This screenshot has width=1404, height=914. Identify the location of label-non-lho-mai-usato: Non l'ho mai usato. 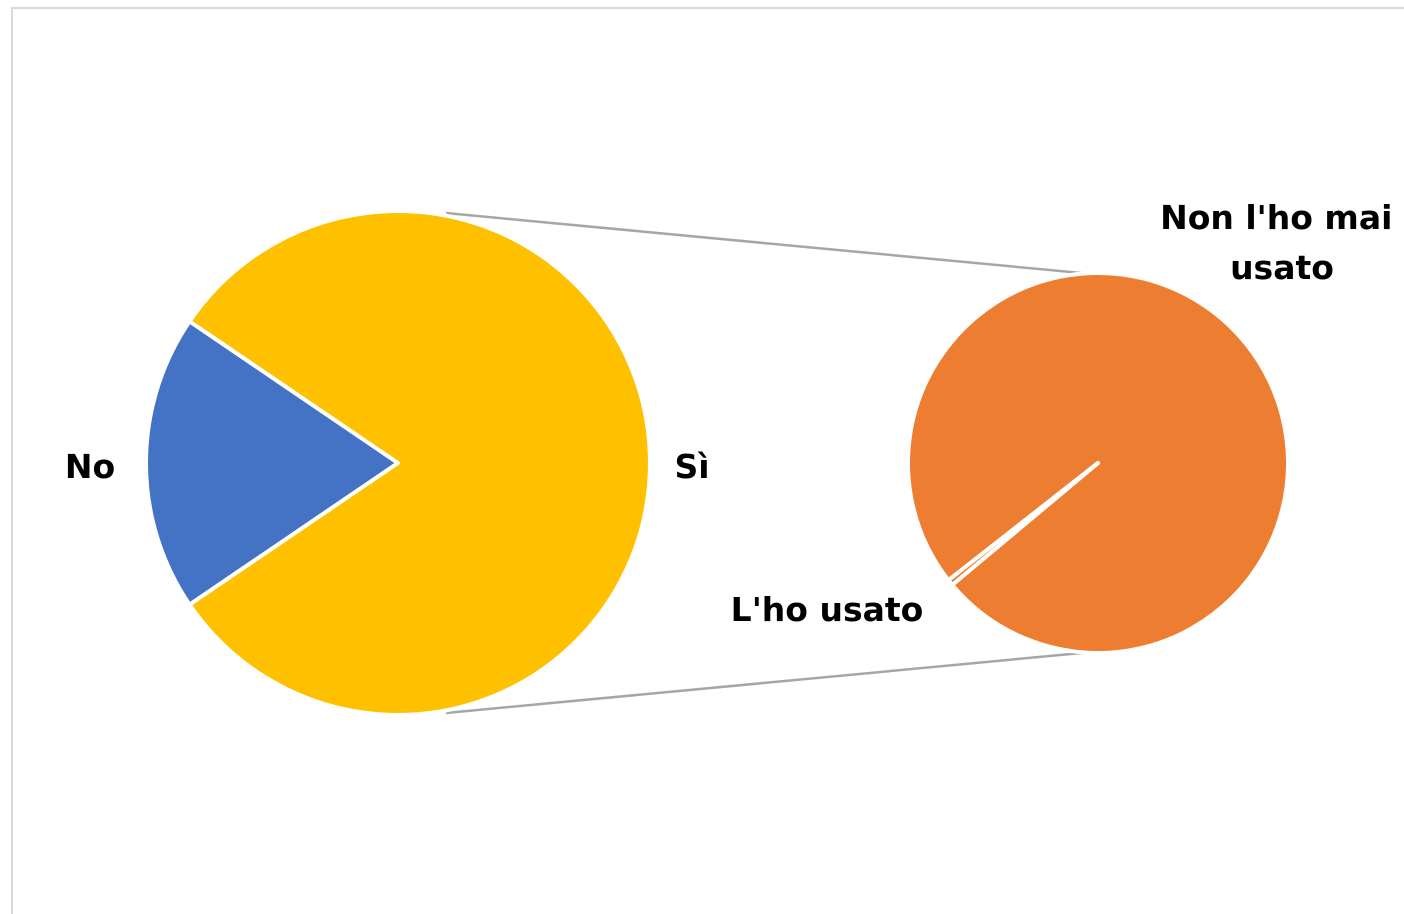
(1282, 242).